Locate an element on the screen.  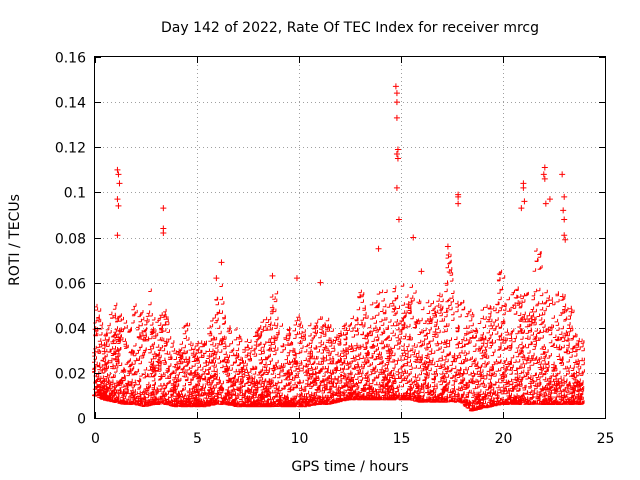
x-tick-label: 20 is located at coordinates (504, 439).